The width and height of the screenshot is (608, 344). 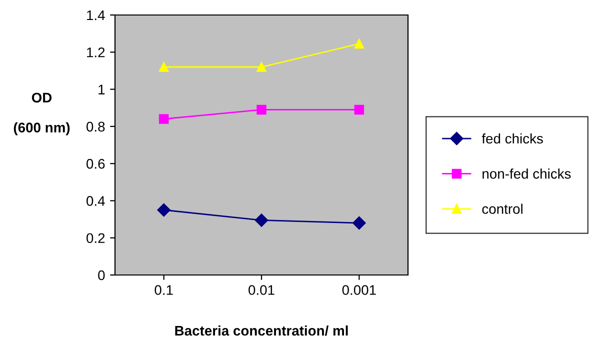 What do you see at coordinates (95, 201) in the screenshot?
I see `y-tick-label: 0.4` at bounding box center [95, 201].